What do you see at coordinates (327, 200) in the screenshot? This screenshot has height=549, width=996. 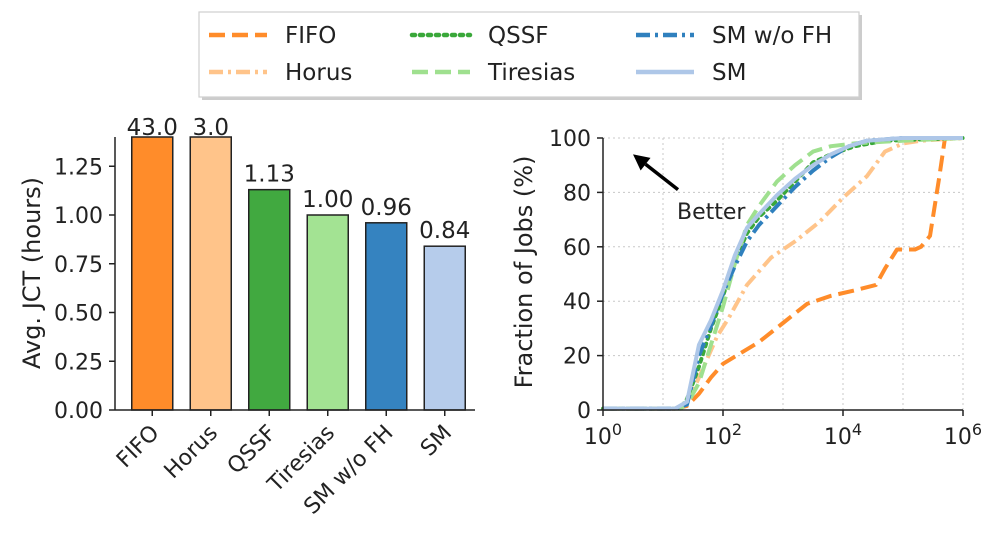 I see `bar-value-label-tiresias: 1.00` at bounding box center [327, 200].